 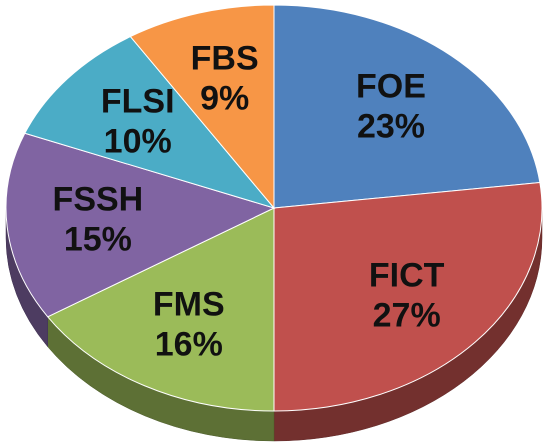 What do you see at coordinates (138, 102) in the screenshot?
I see `slice-label: FLSI` at bounding box center [138, 102].